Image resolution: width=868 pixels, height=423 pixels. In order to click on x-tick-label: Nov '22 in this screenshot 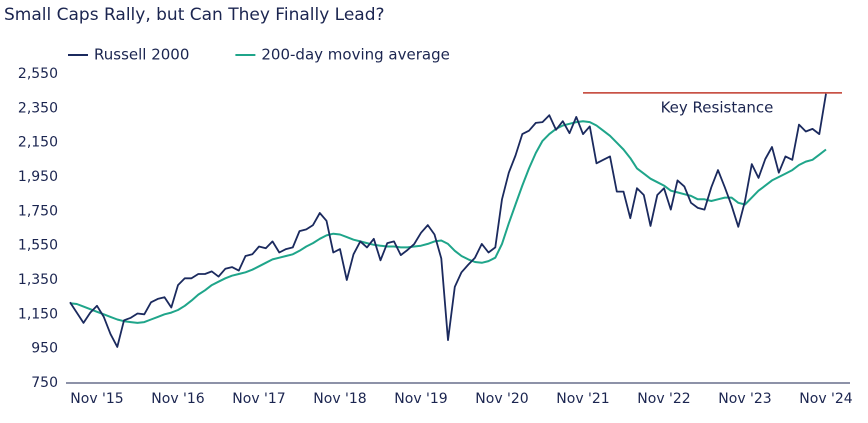, I will do `click(663, 399)`.